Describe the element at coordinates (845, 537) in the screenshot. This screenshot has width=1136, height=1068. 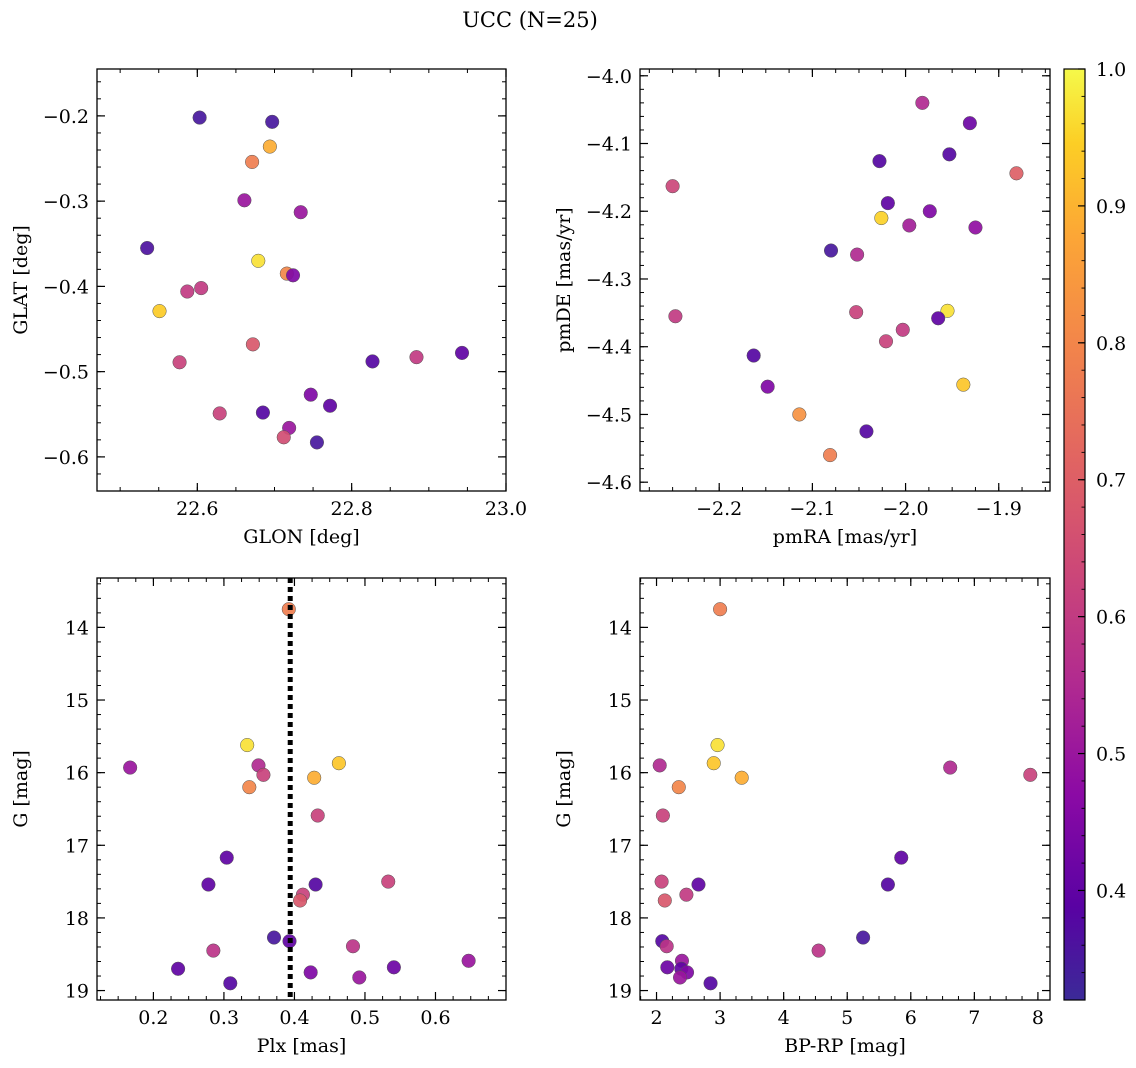
I see `x-axis-label: pmRA [mas/yr]` at that location.